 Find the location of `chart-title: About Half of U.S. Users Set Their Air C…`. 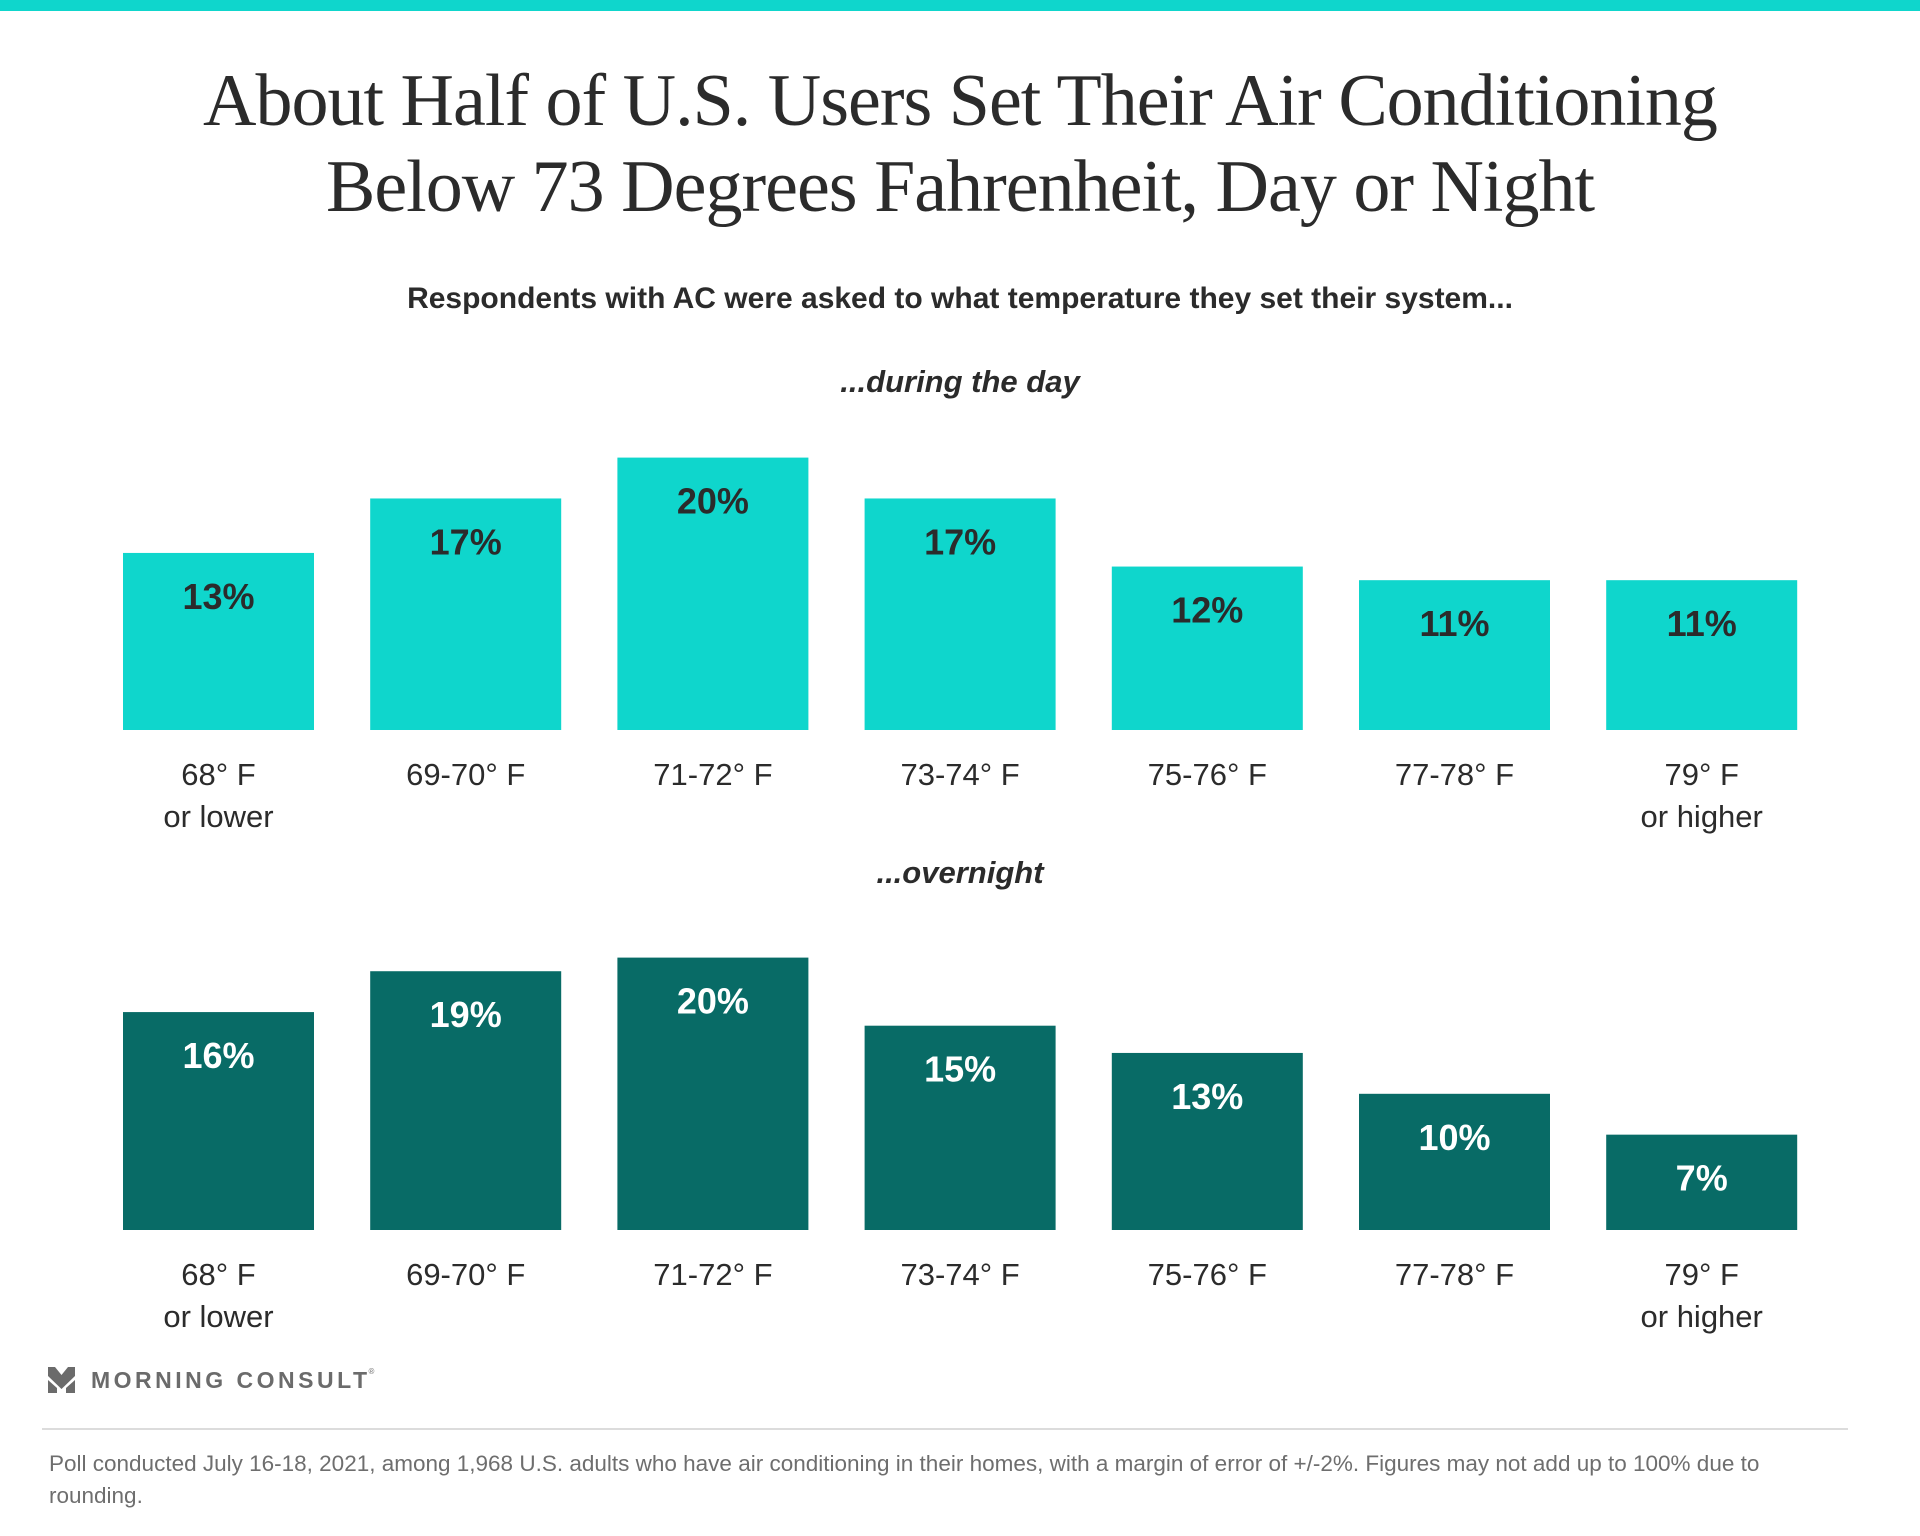

chart-title: About Half of U.S. Users Set Their Air C… is located at coordinates (960, 144).